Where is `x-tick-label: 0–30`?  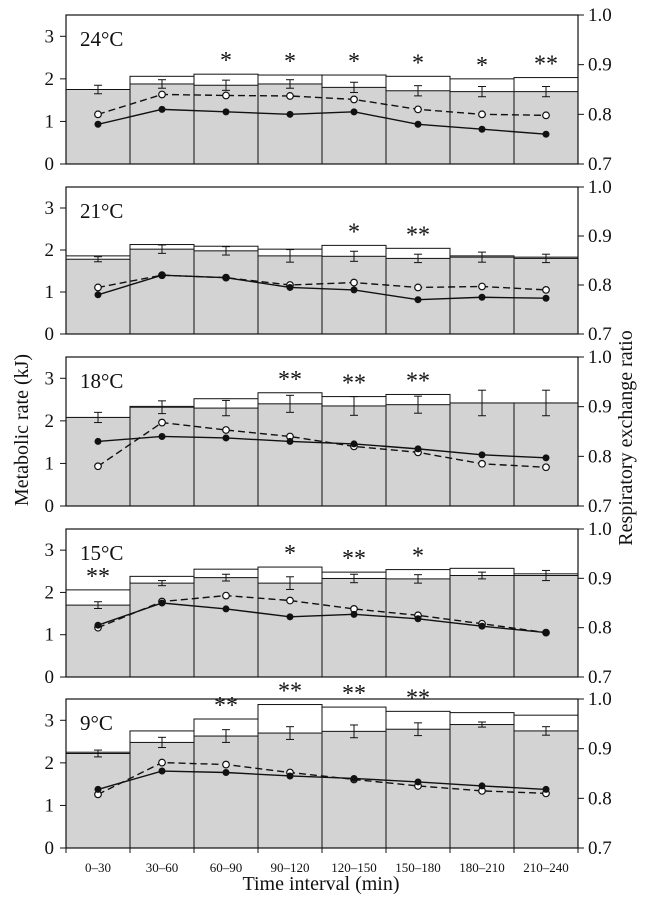
x-tick-label: 0–30 is located at coordinates (98, 867).